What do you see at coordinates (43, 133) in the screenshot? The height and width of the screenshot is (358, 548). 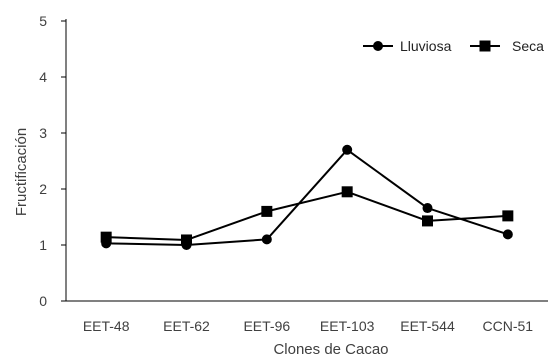 I see `y-tick-label: 3` at bounding box center [43, 133].